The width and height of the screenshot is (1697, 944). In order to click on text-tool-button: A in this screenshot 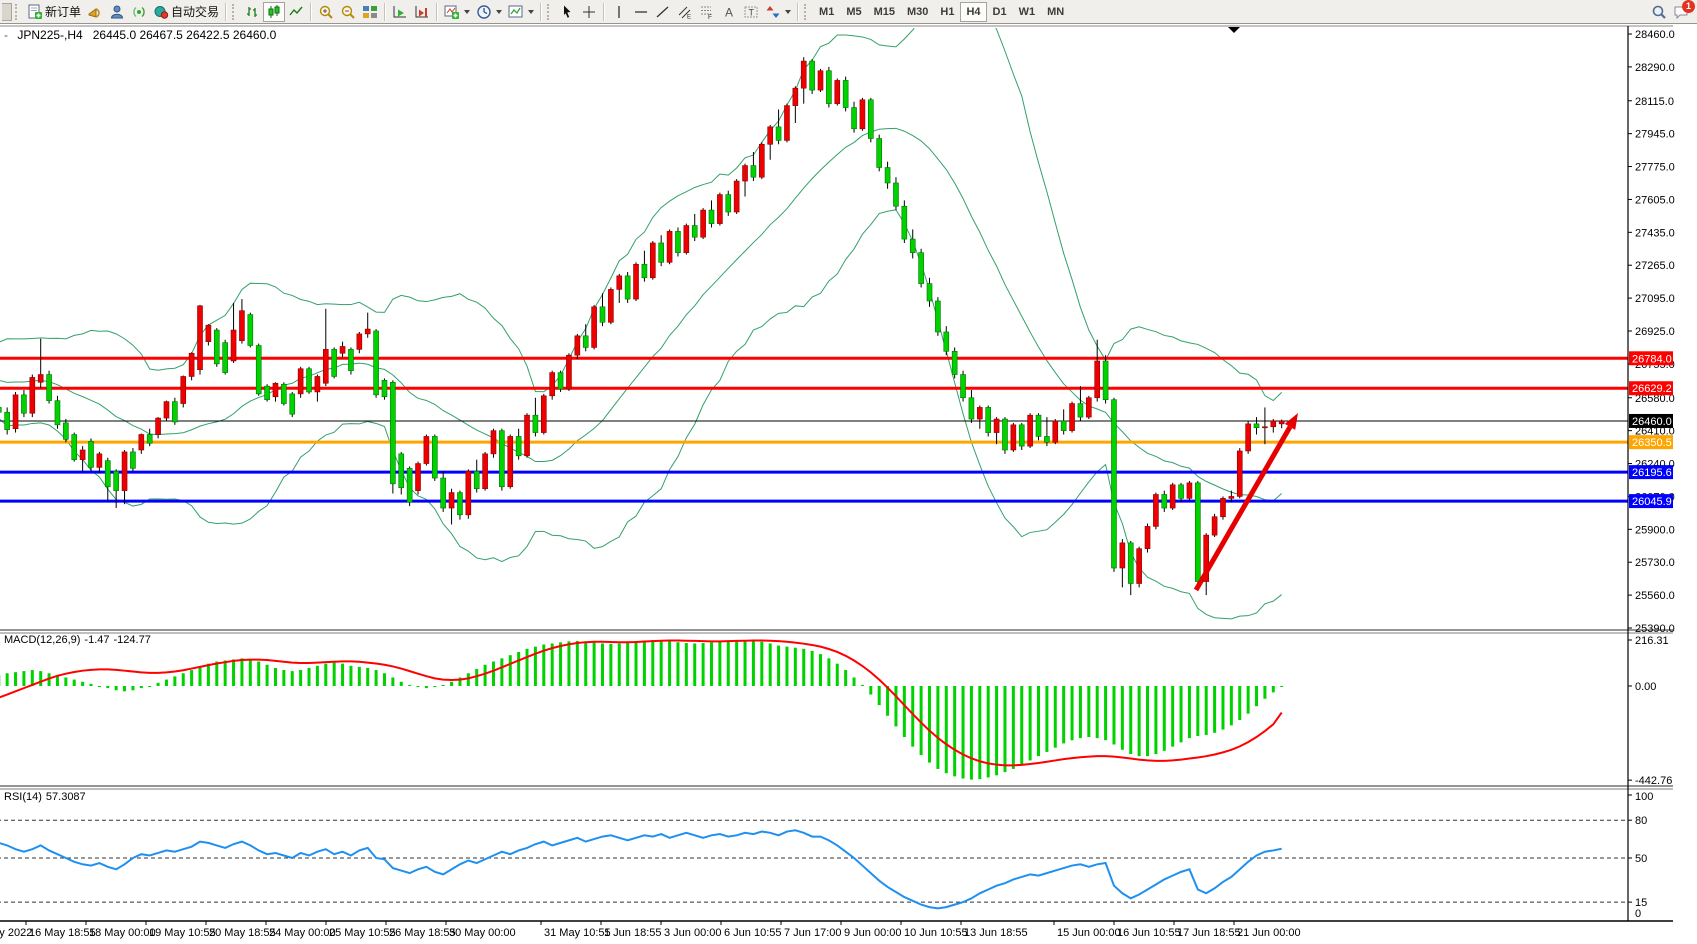, I will do `click(729, 12)`.